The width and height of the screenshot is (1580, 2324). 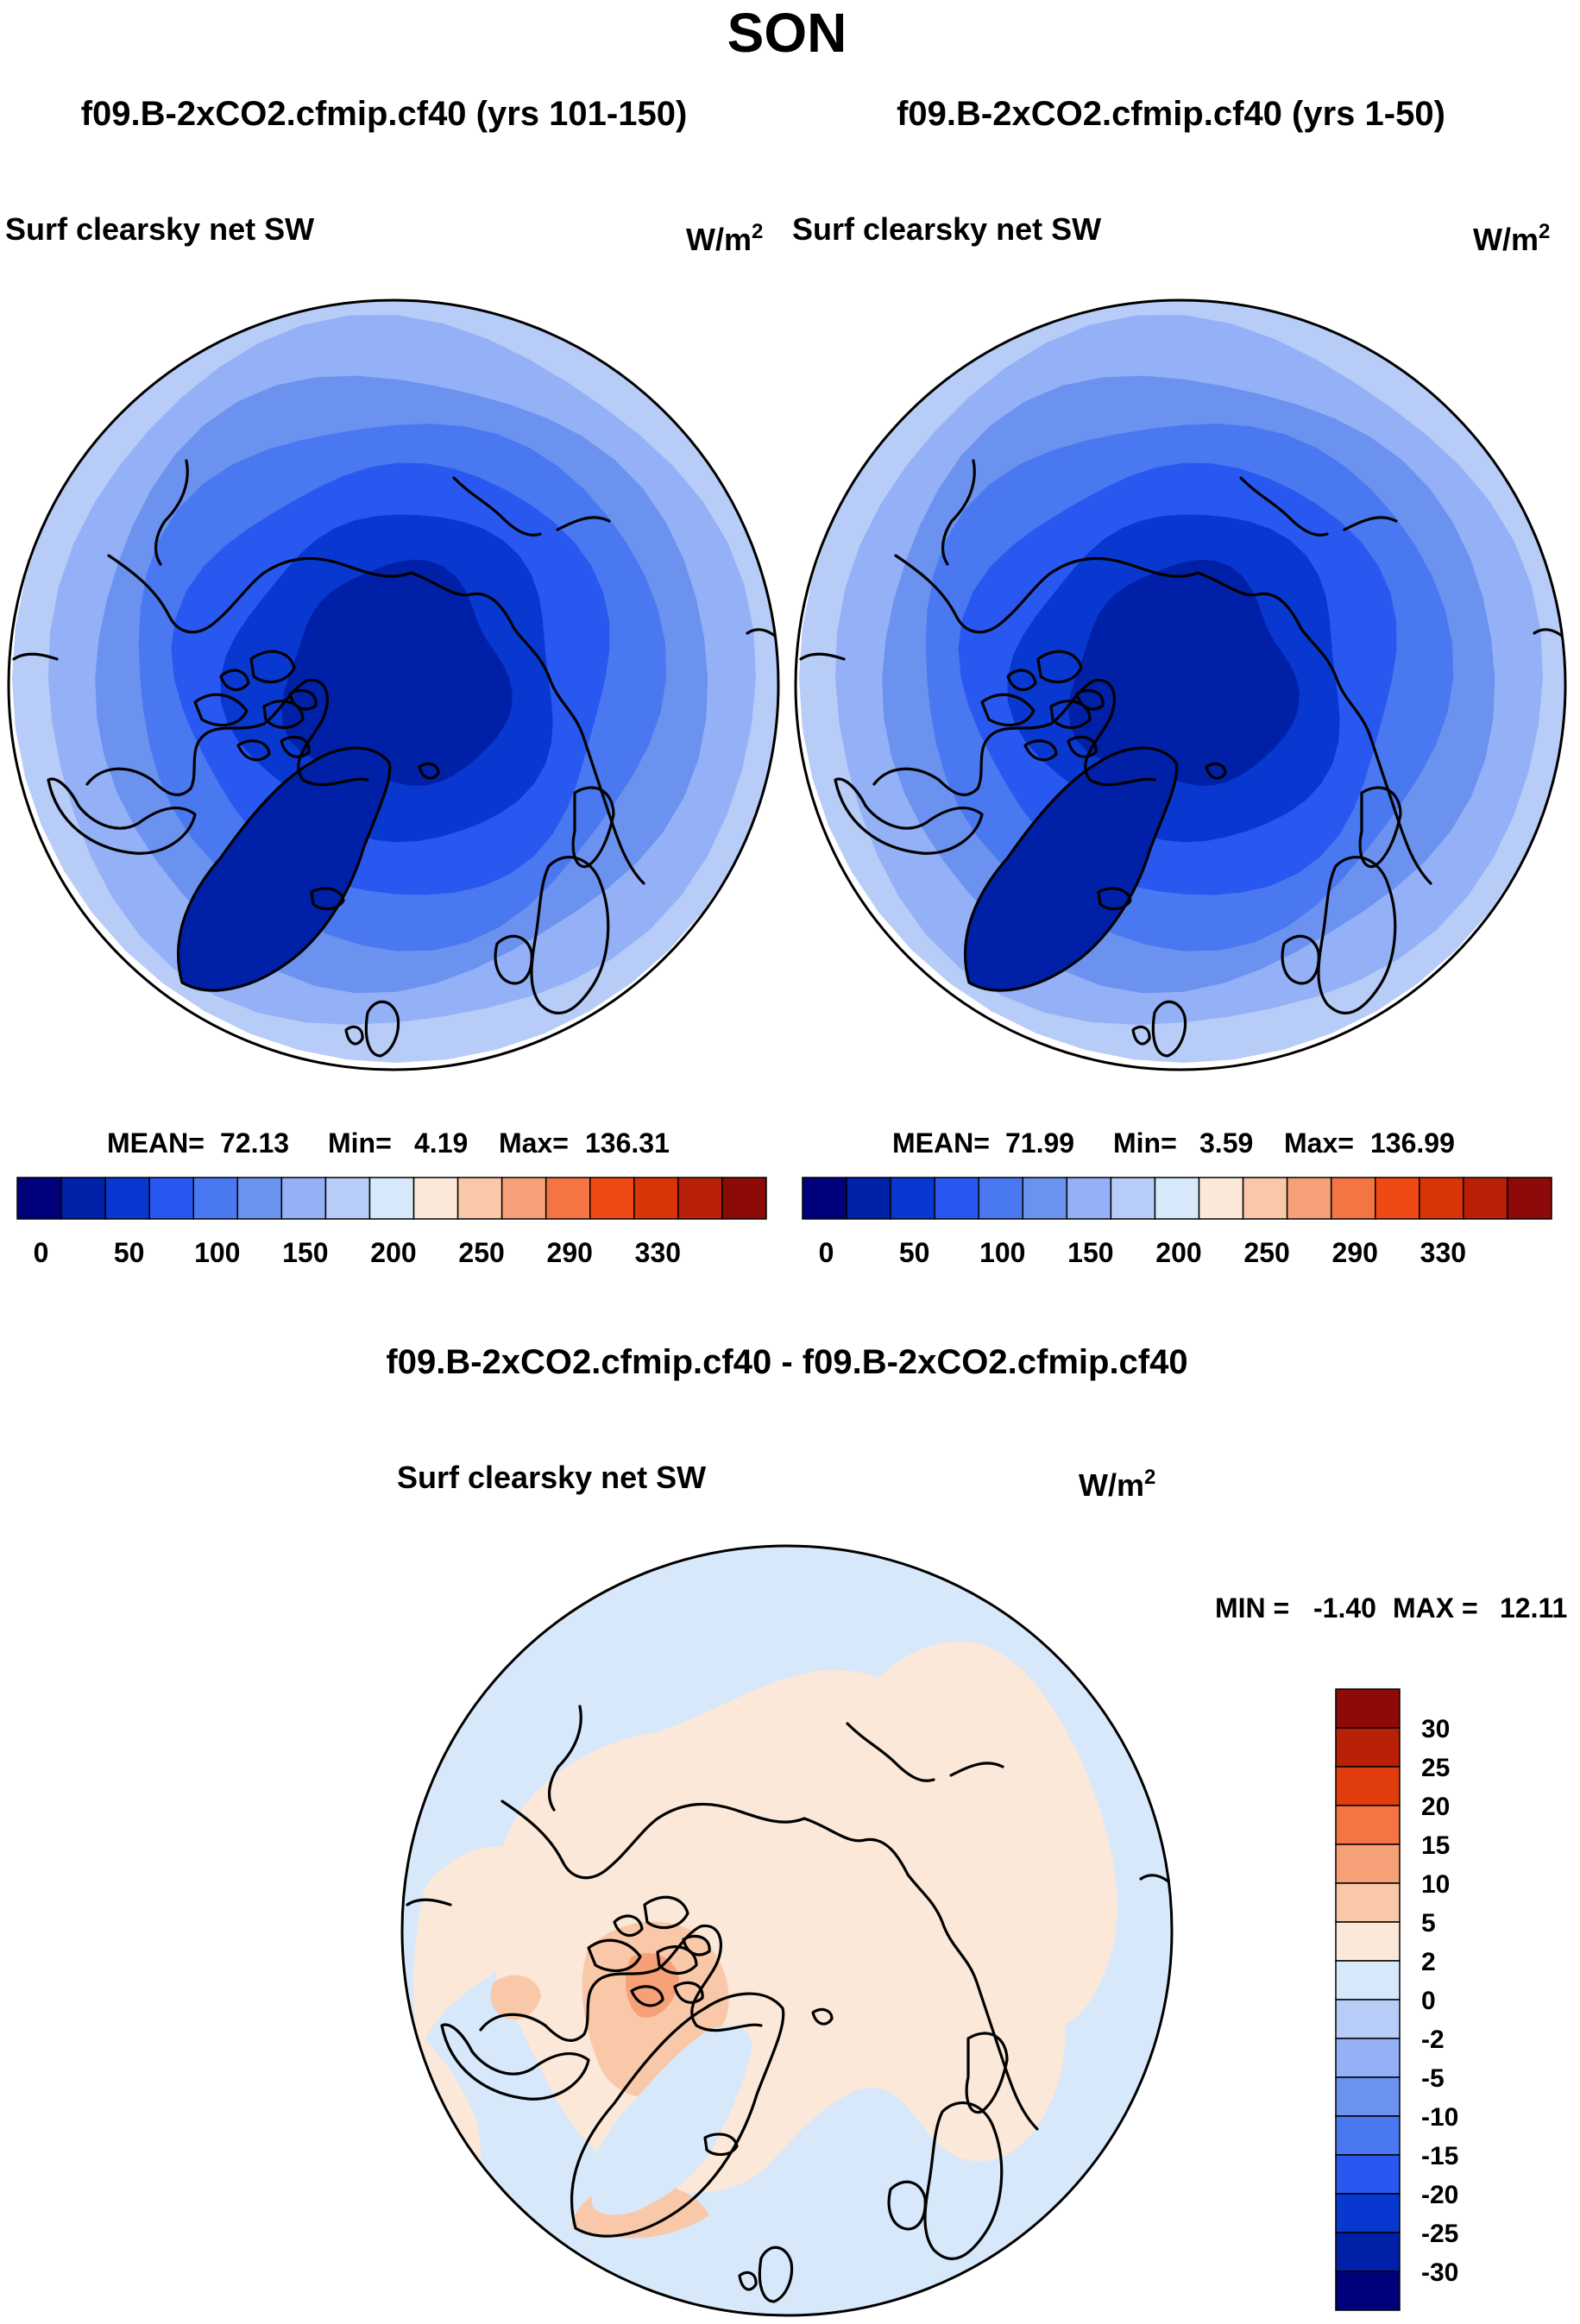 I want to click on panel-a-colorbar-tick-label: 100, so click(x=217, y=1253).